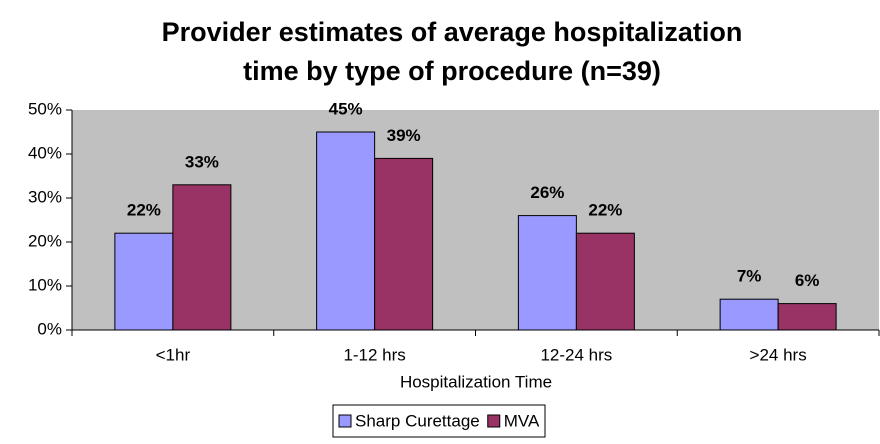  Describe the element at coordinates (45, 284) in the screenshot. I see `y-tick-label: 10%` at that location.